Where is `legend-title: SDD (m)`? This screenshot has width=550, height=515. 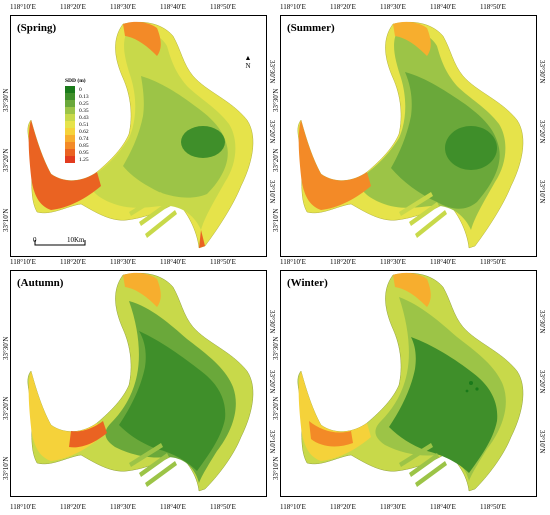 legend-title: SDD (m) is located at coordinates (75, 81).